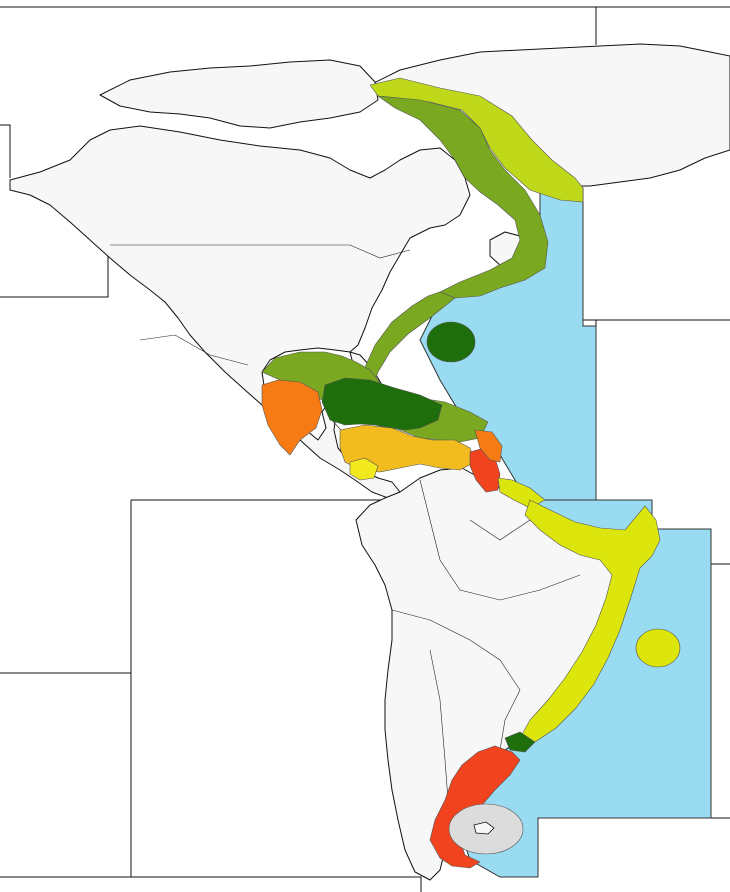 This screenshot has width=730, height=892. Describe the element at coordinates (590, 621) in the screenshot. I see `brazil-coast-zone` at that location.